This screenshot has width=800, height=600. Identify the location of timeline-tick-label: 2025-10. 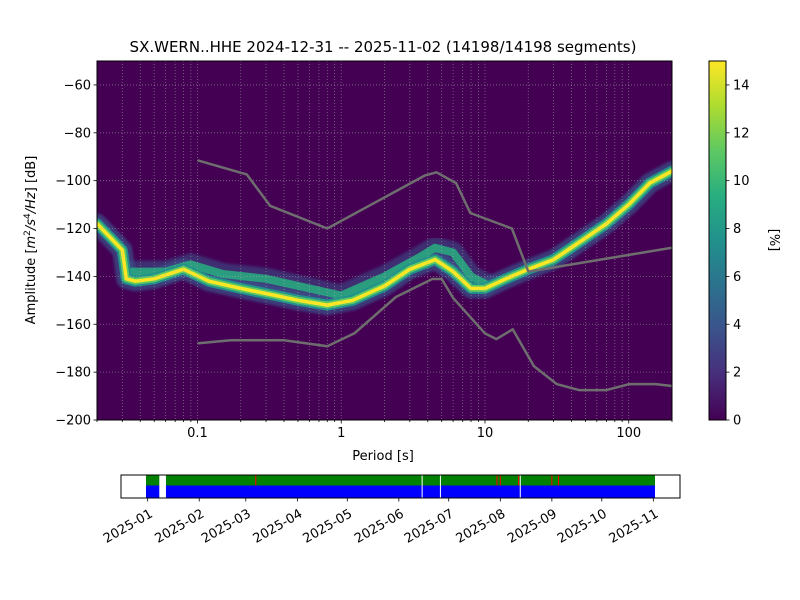
(582, 527).